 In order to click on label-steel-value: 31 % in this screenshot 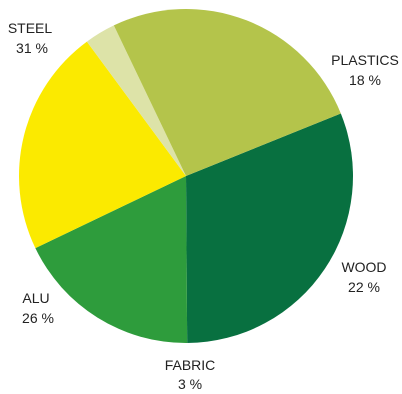, I will do `click(32, 48)`.